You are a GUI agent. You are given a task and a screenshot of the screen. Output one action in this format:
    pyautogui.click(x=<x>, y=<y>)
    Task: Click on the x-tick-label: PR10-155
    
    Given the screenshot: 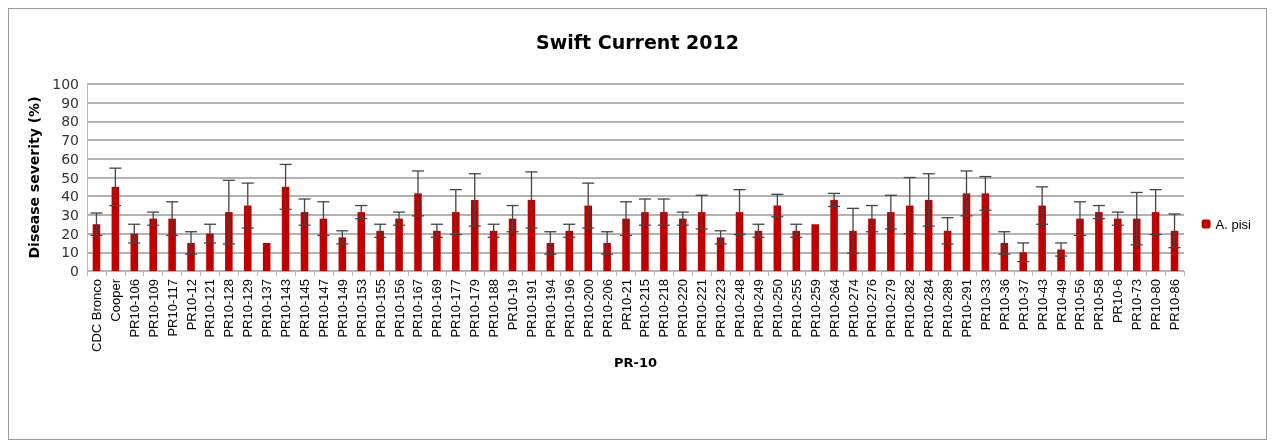 What is the action you would take?
    pyautogui.click(x=380, y=308)
    